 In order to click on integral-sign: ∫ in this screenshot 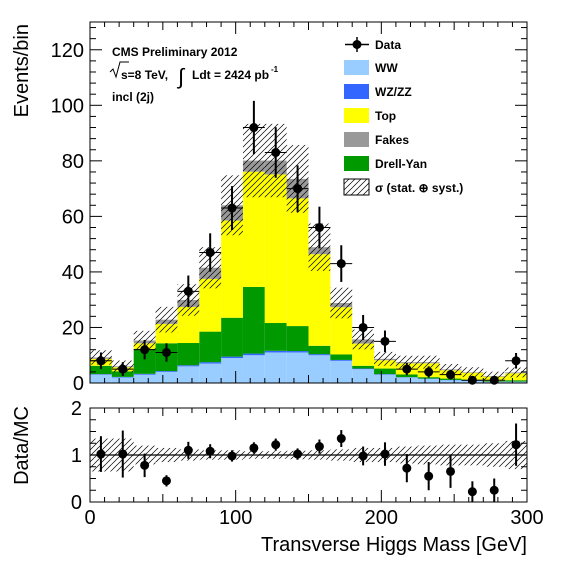, I will do `click(181, 76)`.